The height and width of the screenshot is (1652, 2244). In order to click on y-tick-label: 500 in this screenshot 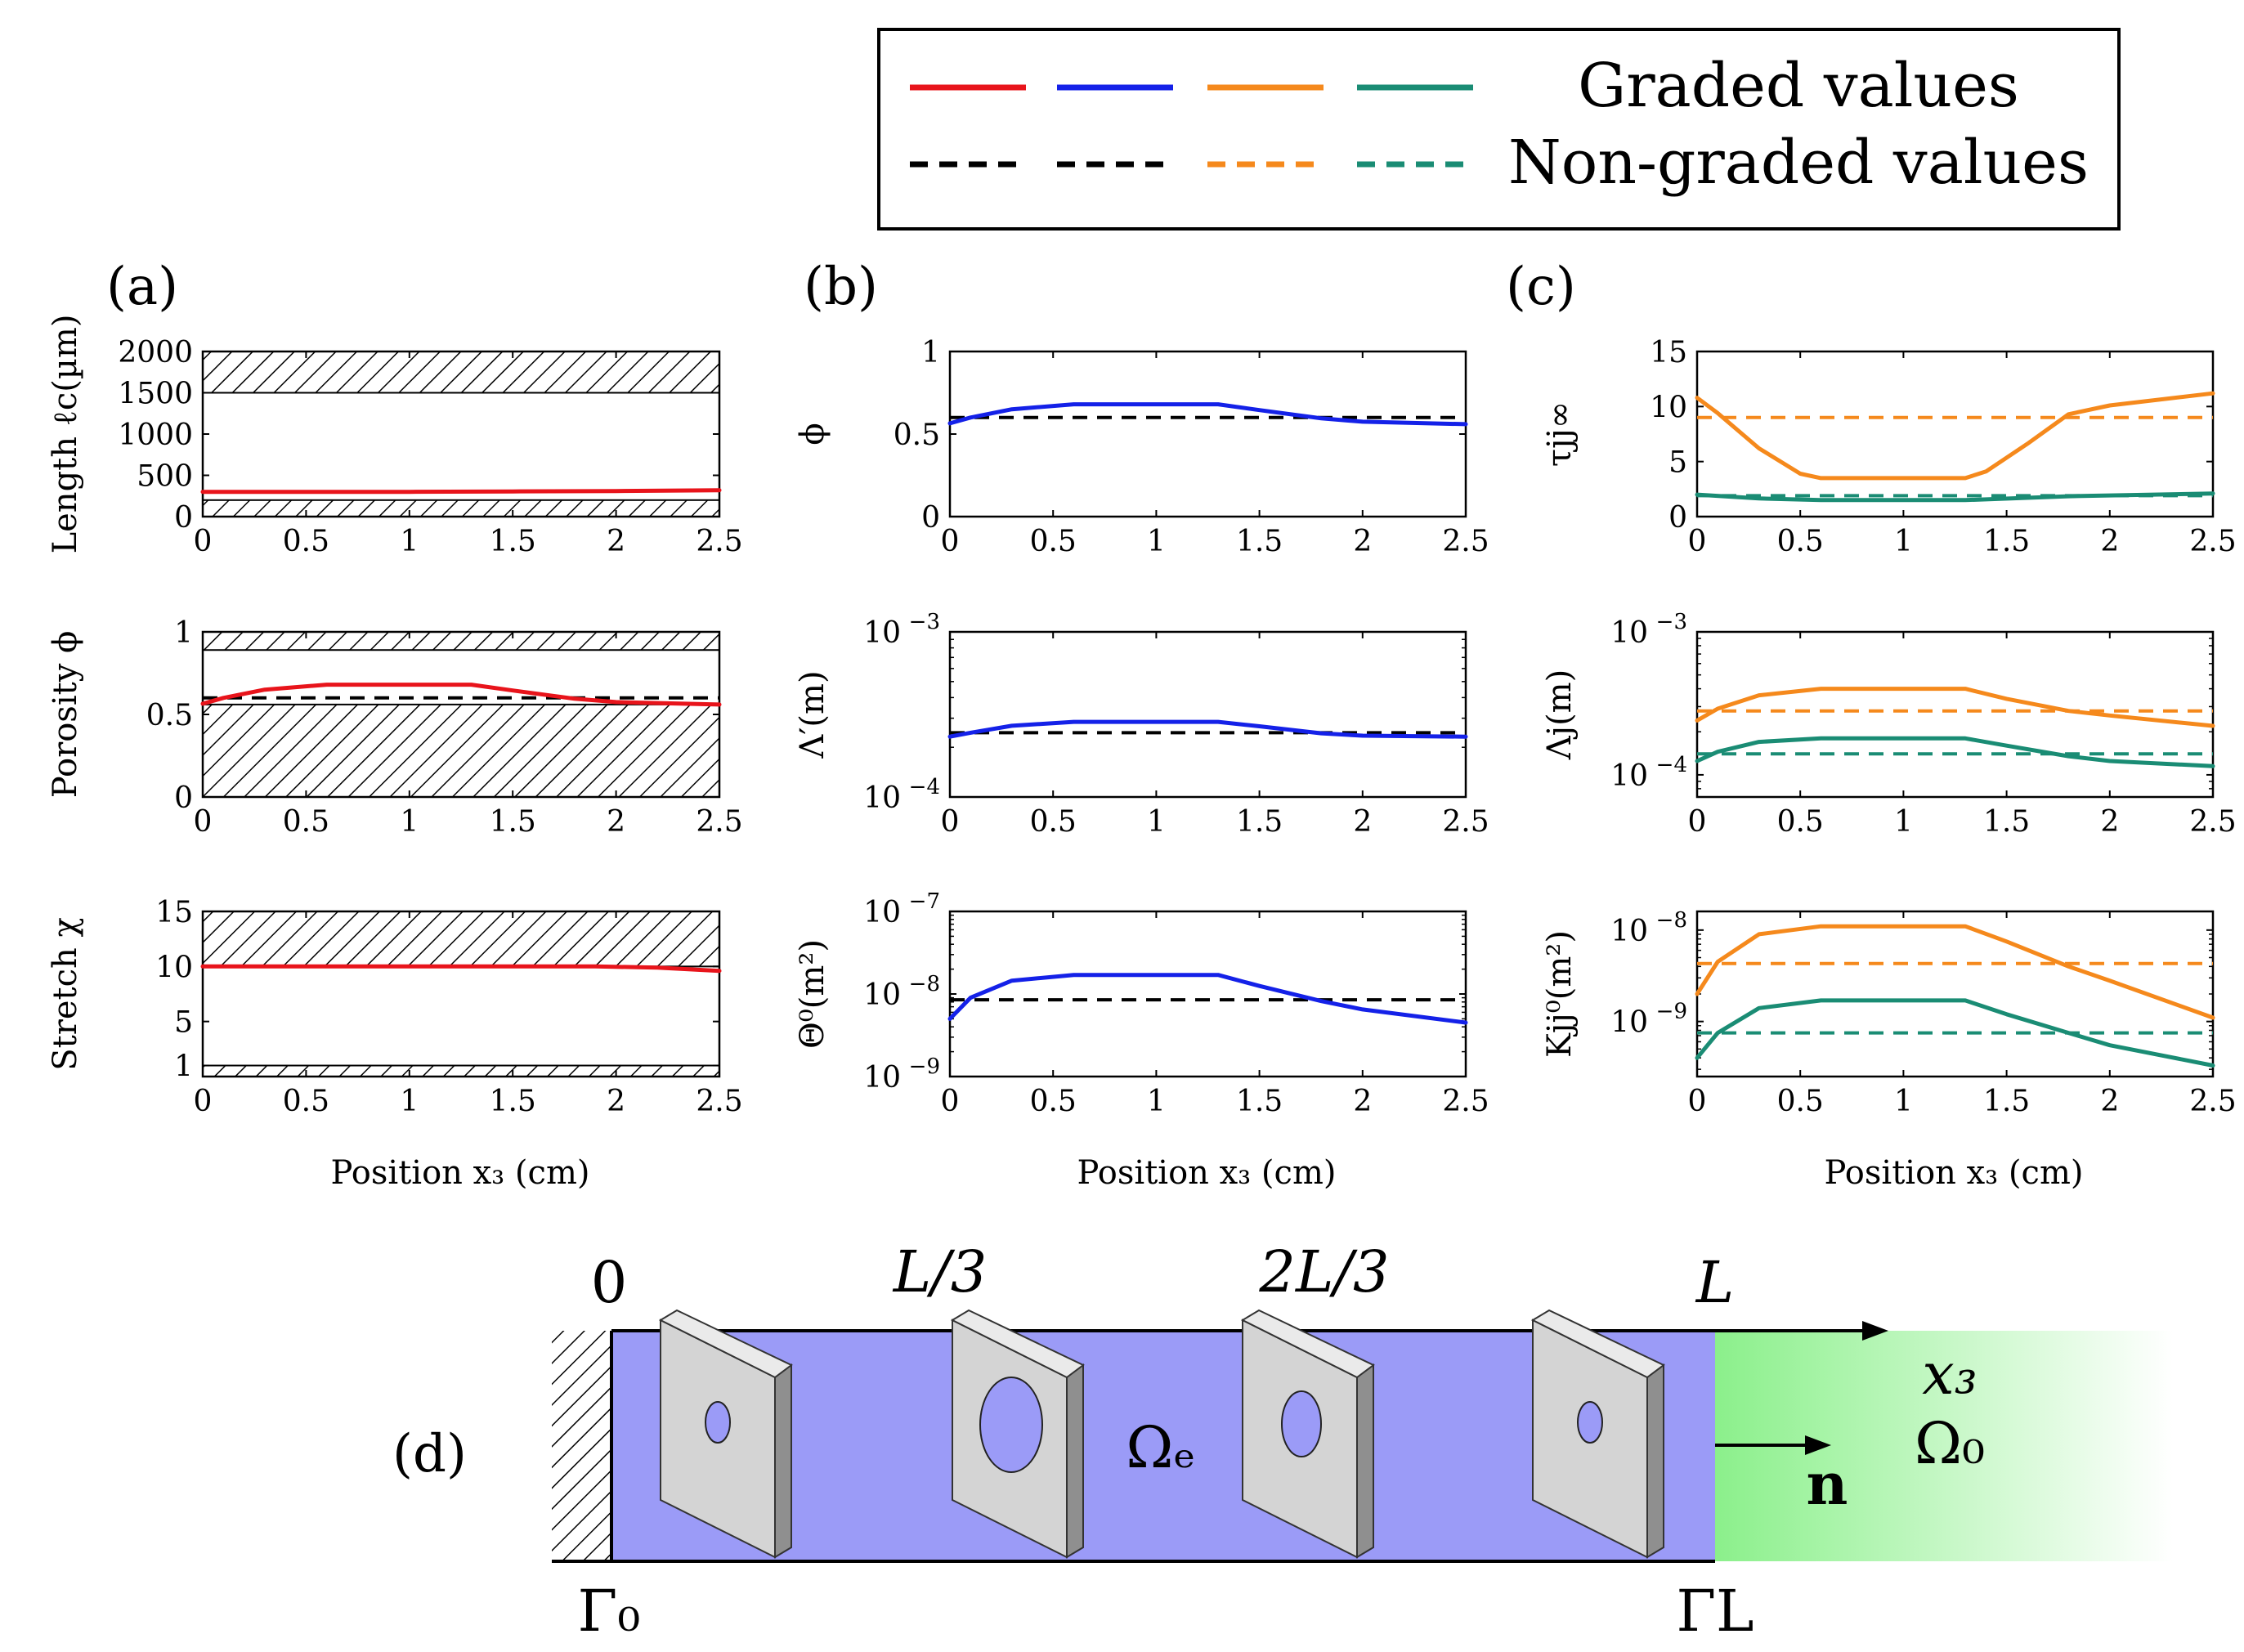, I will do `click(165, 477)`.